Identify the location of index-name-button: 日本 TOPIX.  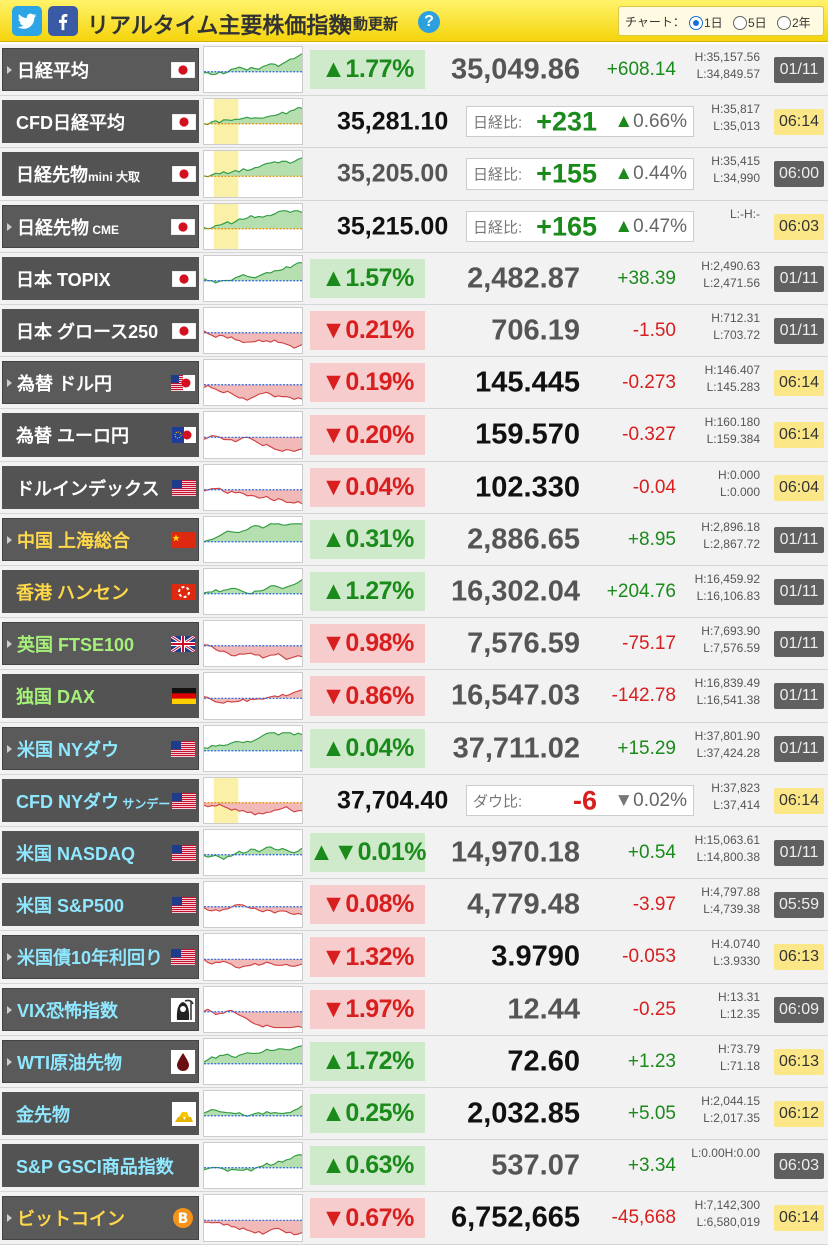
(100, 278).